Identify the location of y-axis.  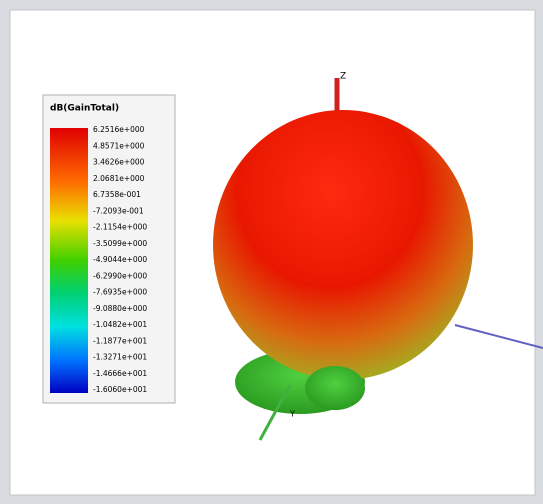
(275, 412).